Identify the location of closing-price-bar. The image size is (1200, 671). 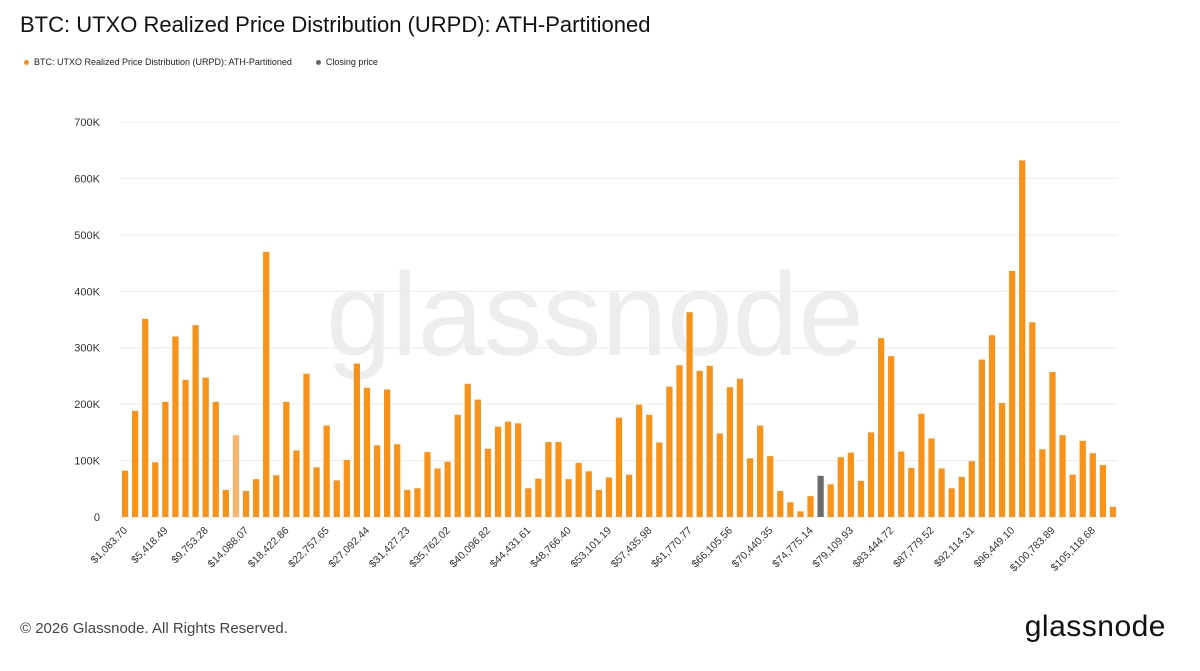
(820, 496).